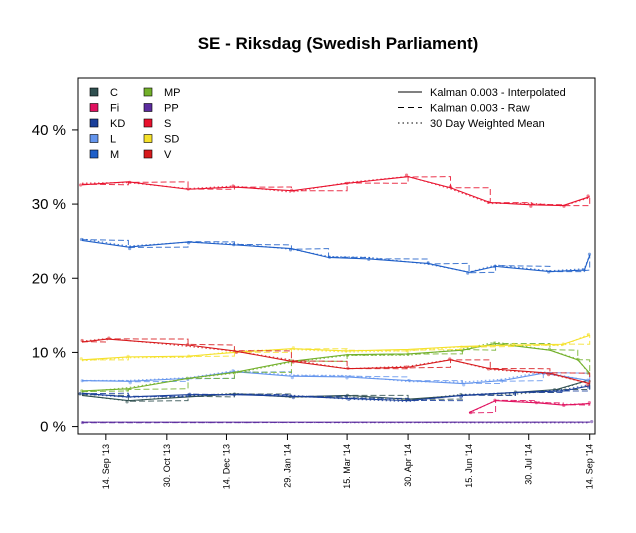  What do you see at coordinates (148, 123) in the screenshot?
I see `legend-swatch-s` at bounding box center [148, 123].